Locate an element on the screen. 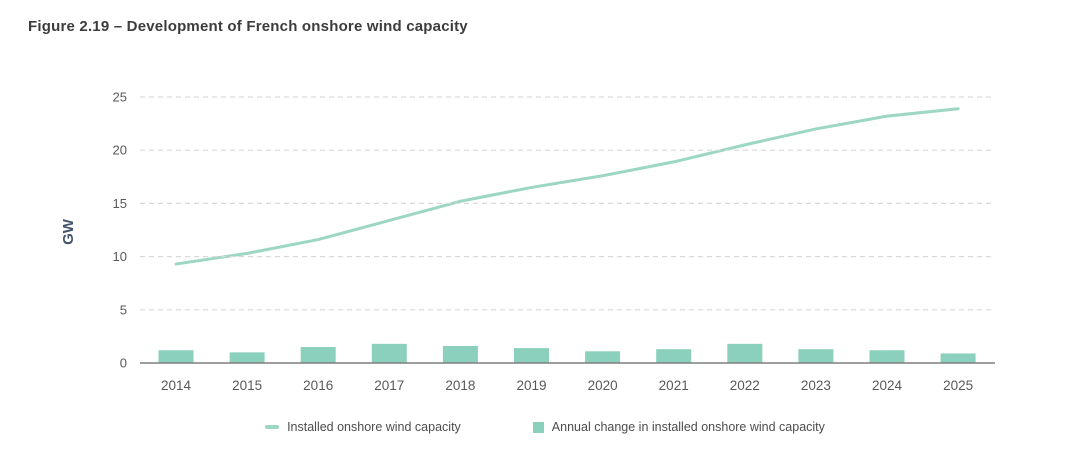 This screenshot has height=467, width=1090. legend-item-installed-capacity: Installed onshore wind capacity is located at coordinates (363, 427).